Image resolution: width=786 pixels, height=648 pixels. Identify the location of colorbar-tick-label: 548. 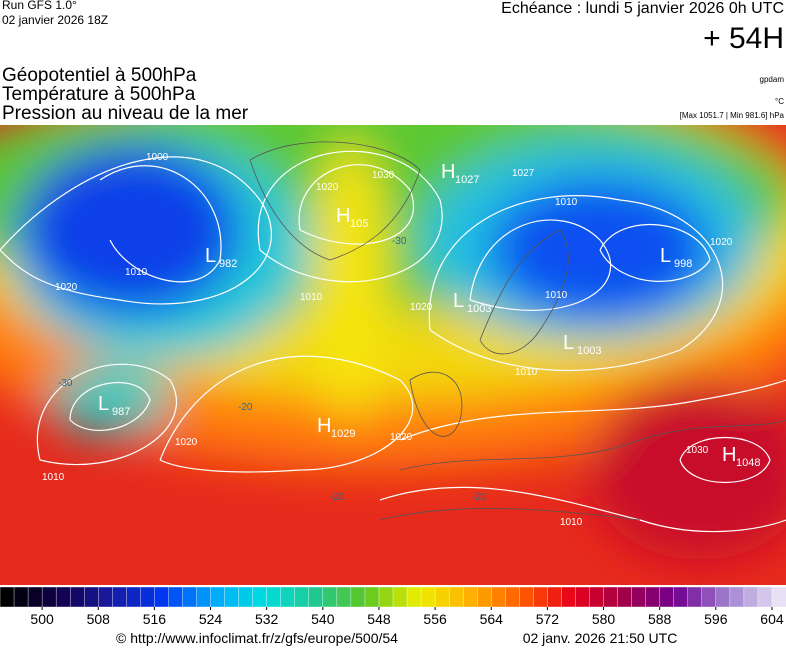
(379, 619).